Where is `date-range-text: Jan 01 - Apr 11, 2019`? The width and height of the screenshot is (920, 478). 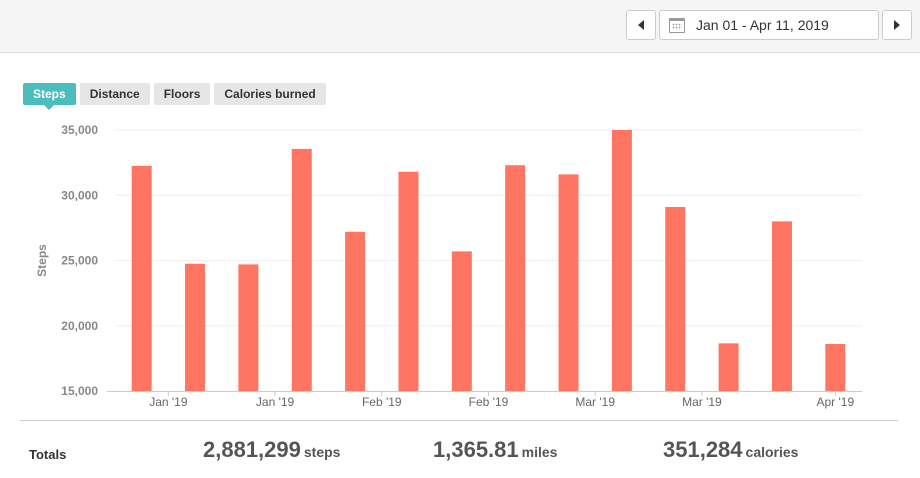 date-range-text: Jan 01 - Apr 11, 2019 is located at coordinates (762, 25).